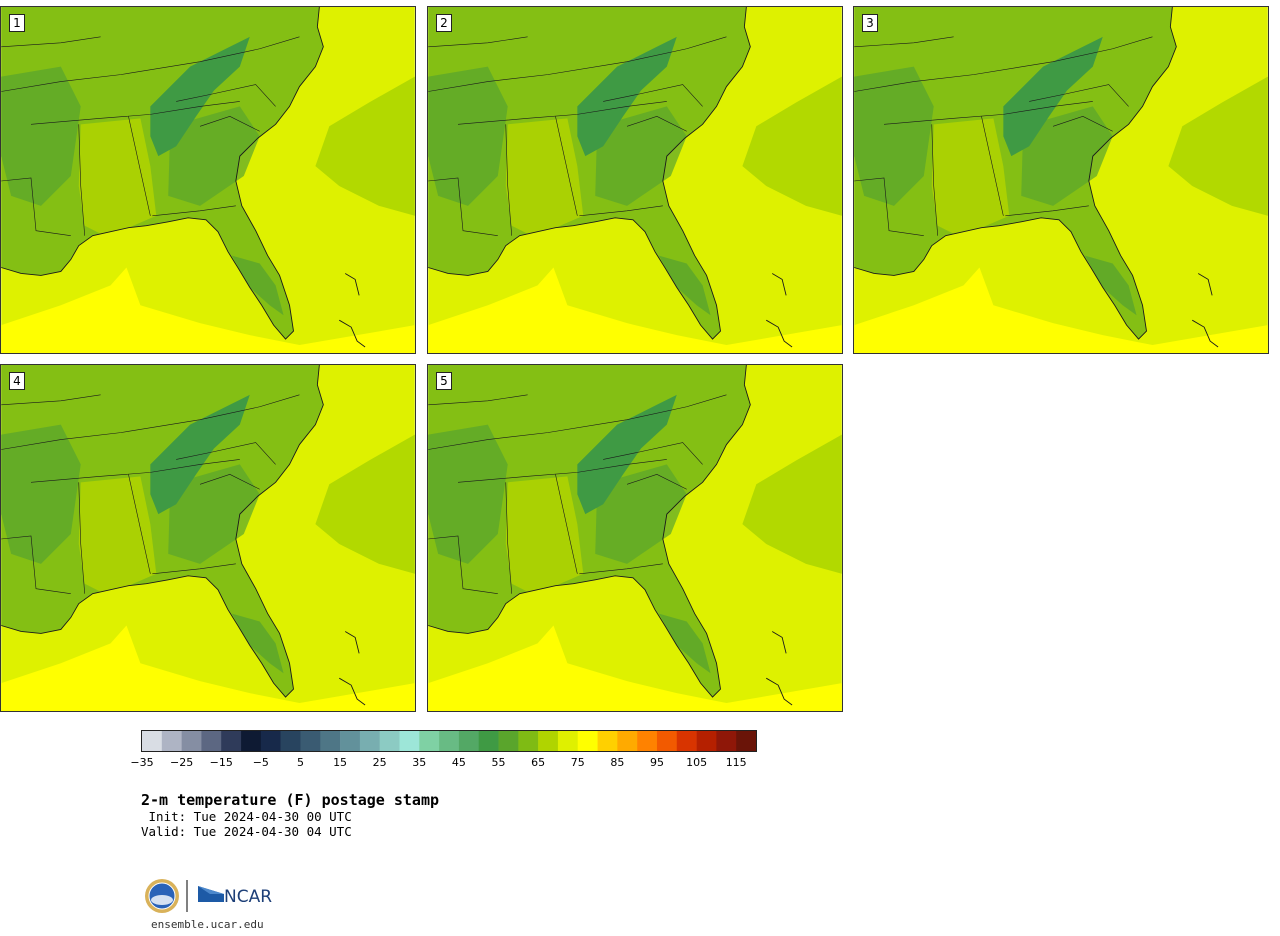  I want to click on plot-title: 2-m temperature (F) postage stamp, so click(290, 800).